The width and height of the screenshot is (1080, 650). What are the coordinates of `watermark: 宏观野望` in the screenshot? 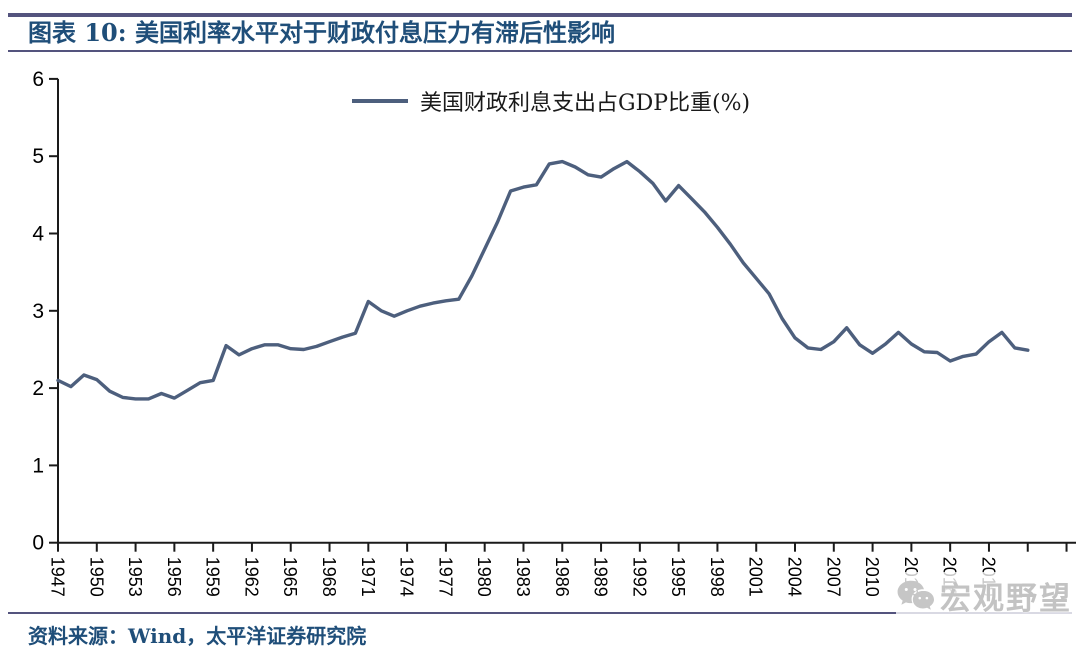 It's located at (984, 595).